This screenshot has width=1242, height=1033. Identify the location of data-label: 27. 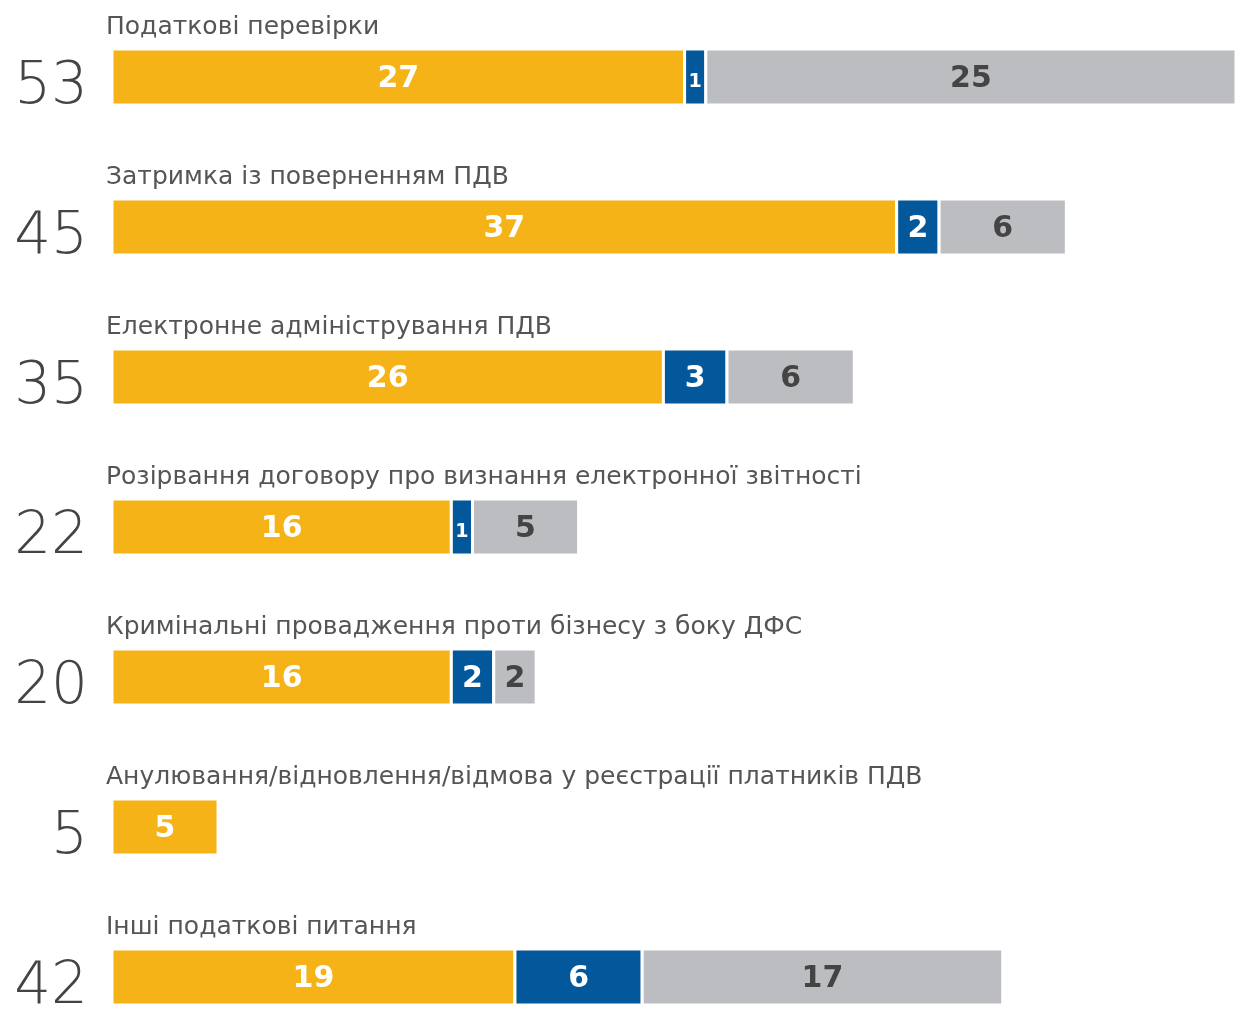
(398, 76).